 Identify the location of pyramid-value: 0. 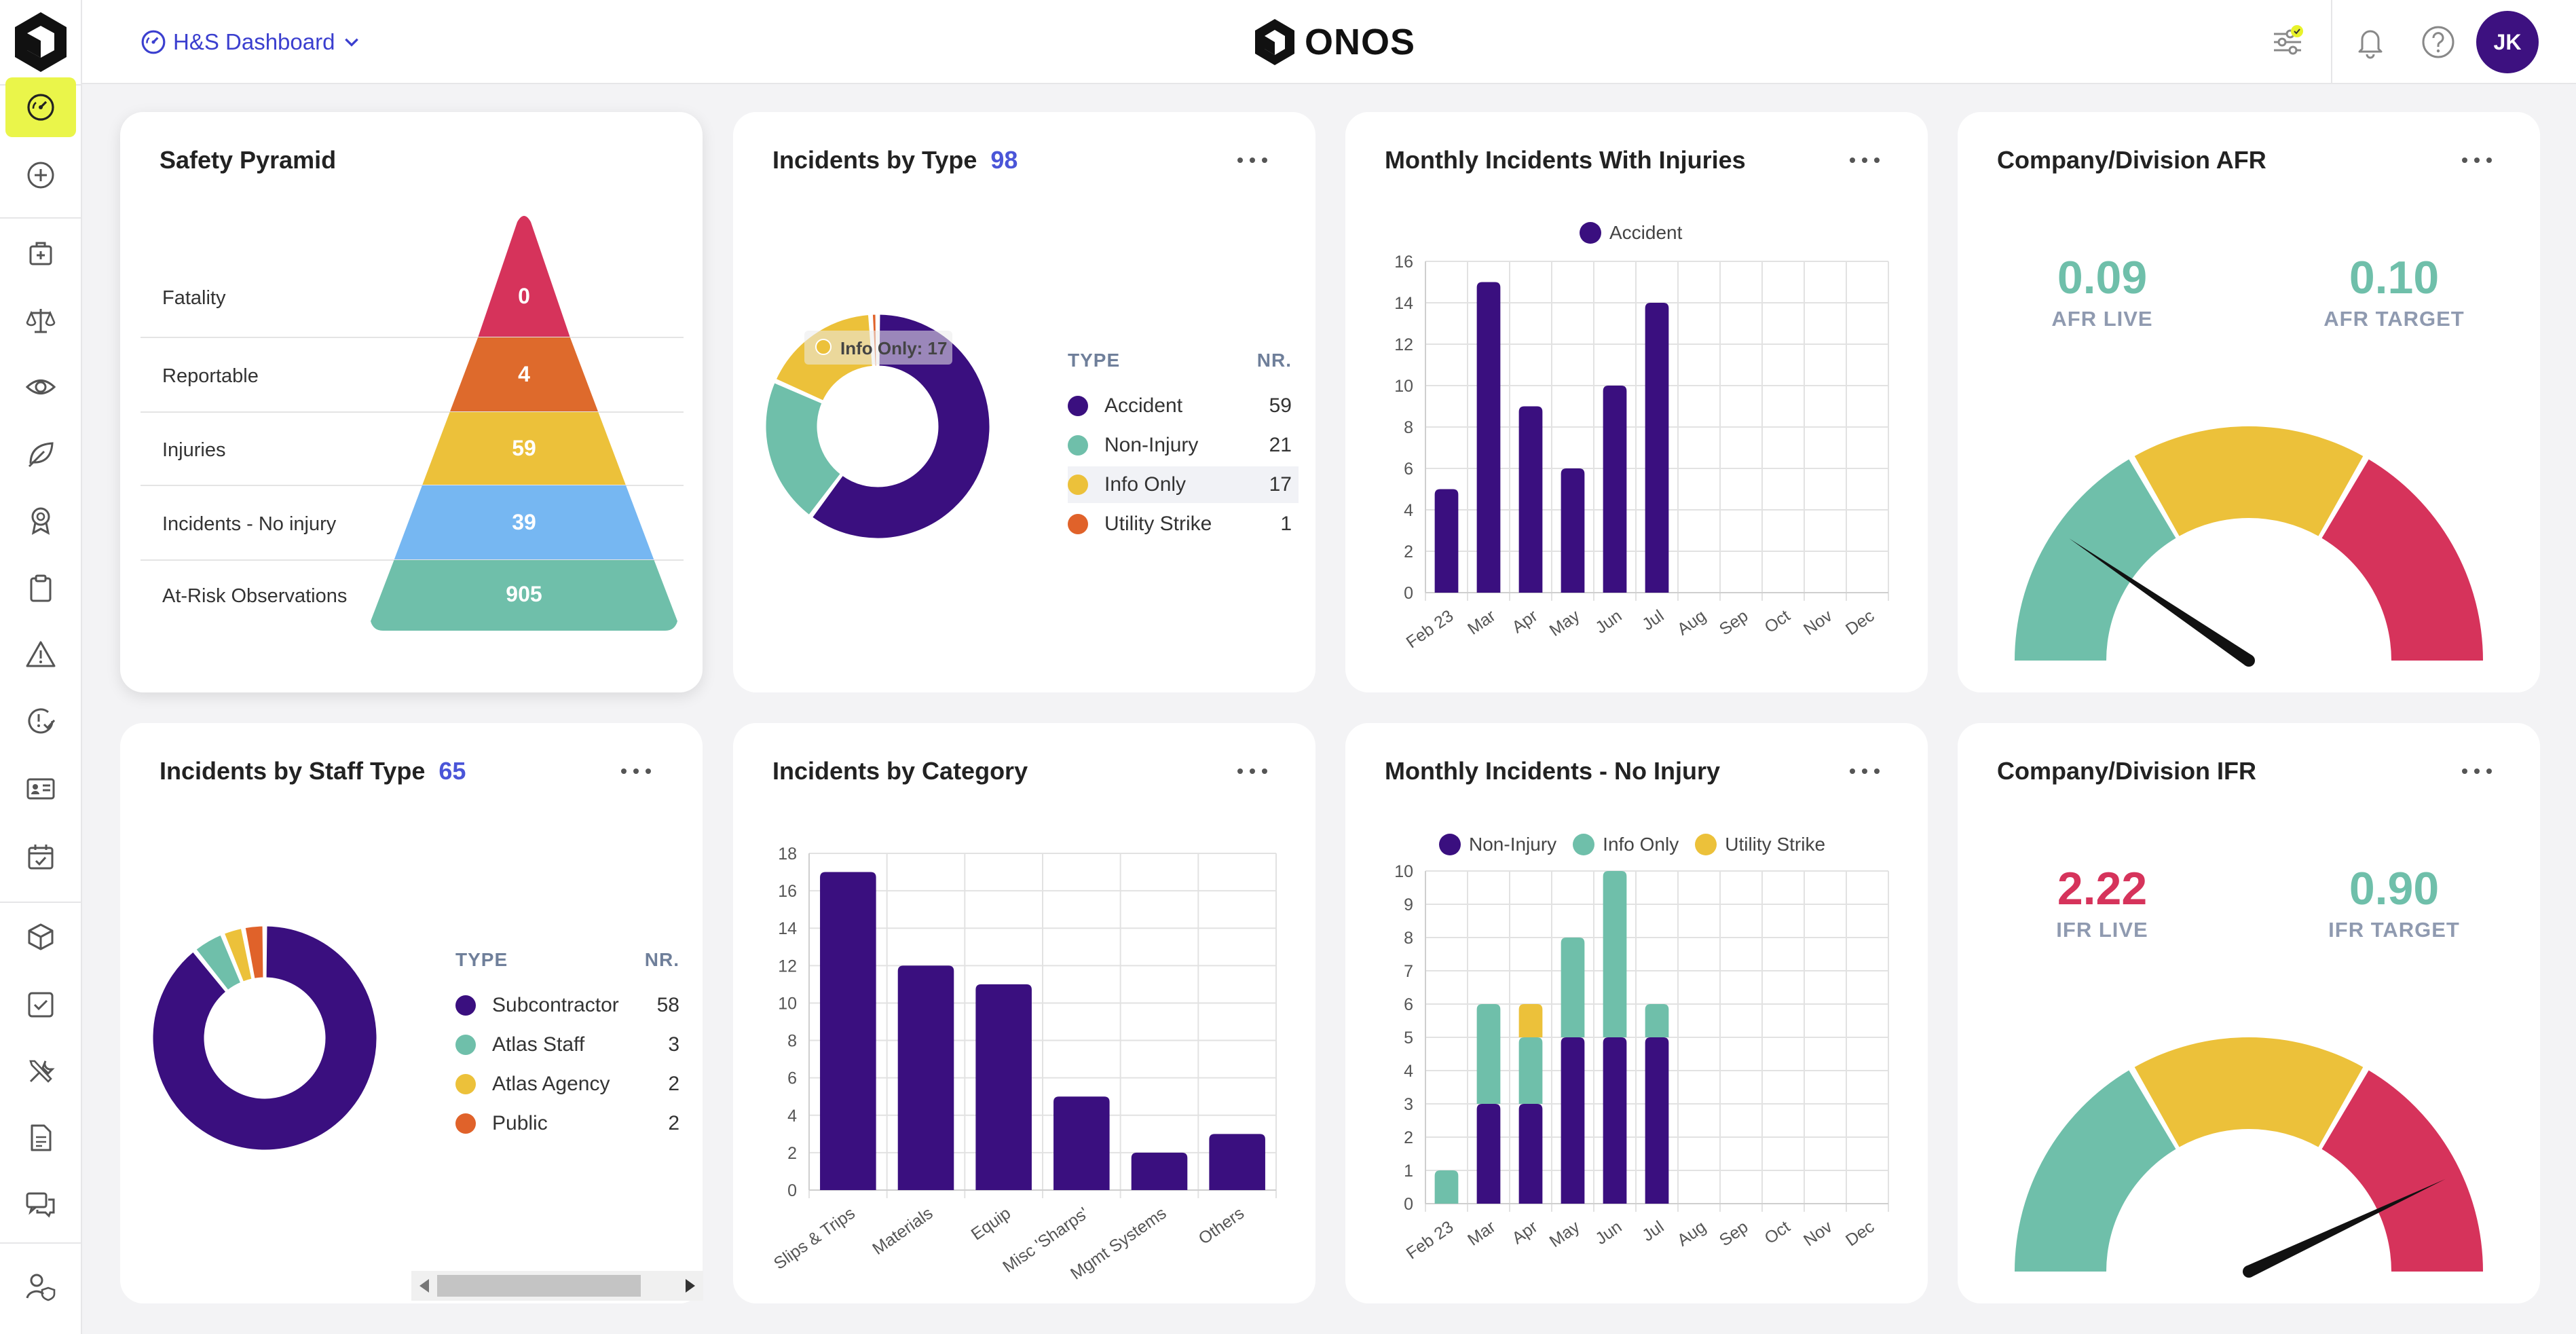
(524, 296).